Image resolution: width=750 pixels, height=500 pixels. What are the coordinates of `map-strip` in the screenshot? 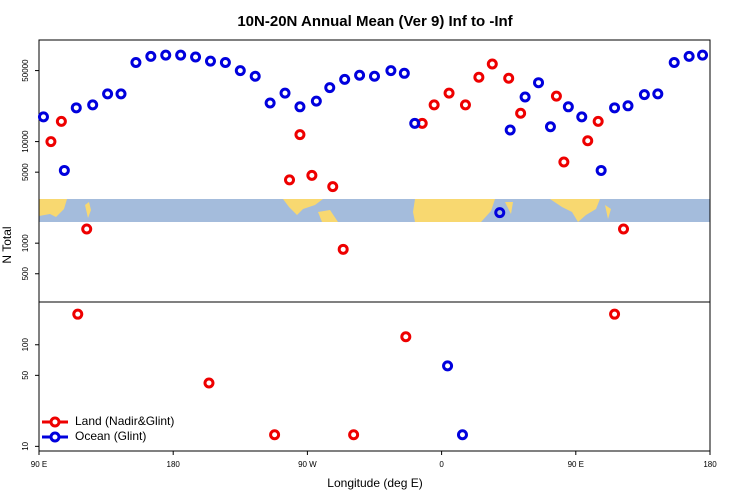 It's located at (374, 210).